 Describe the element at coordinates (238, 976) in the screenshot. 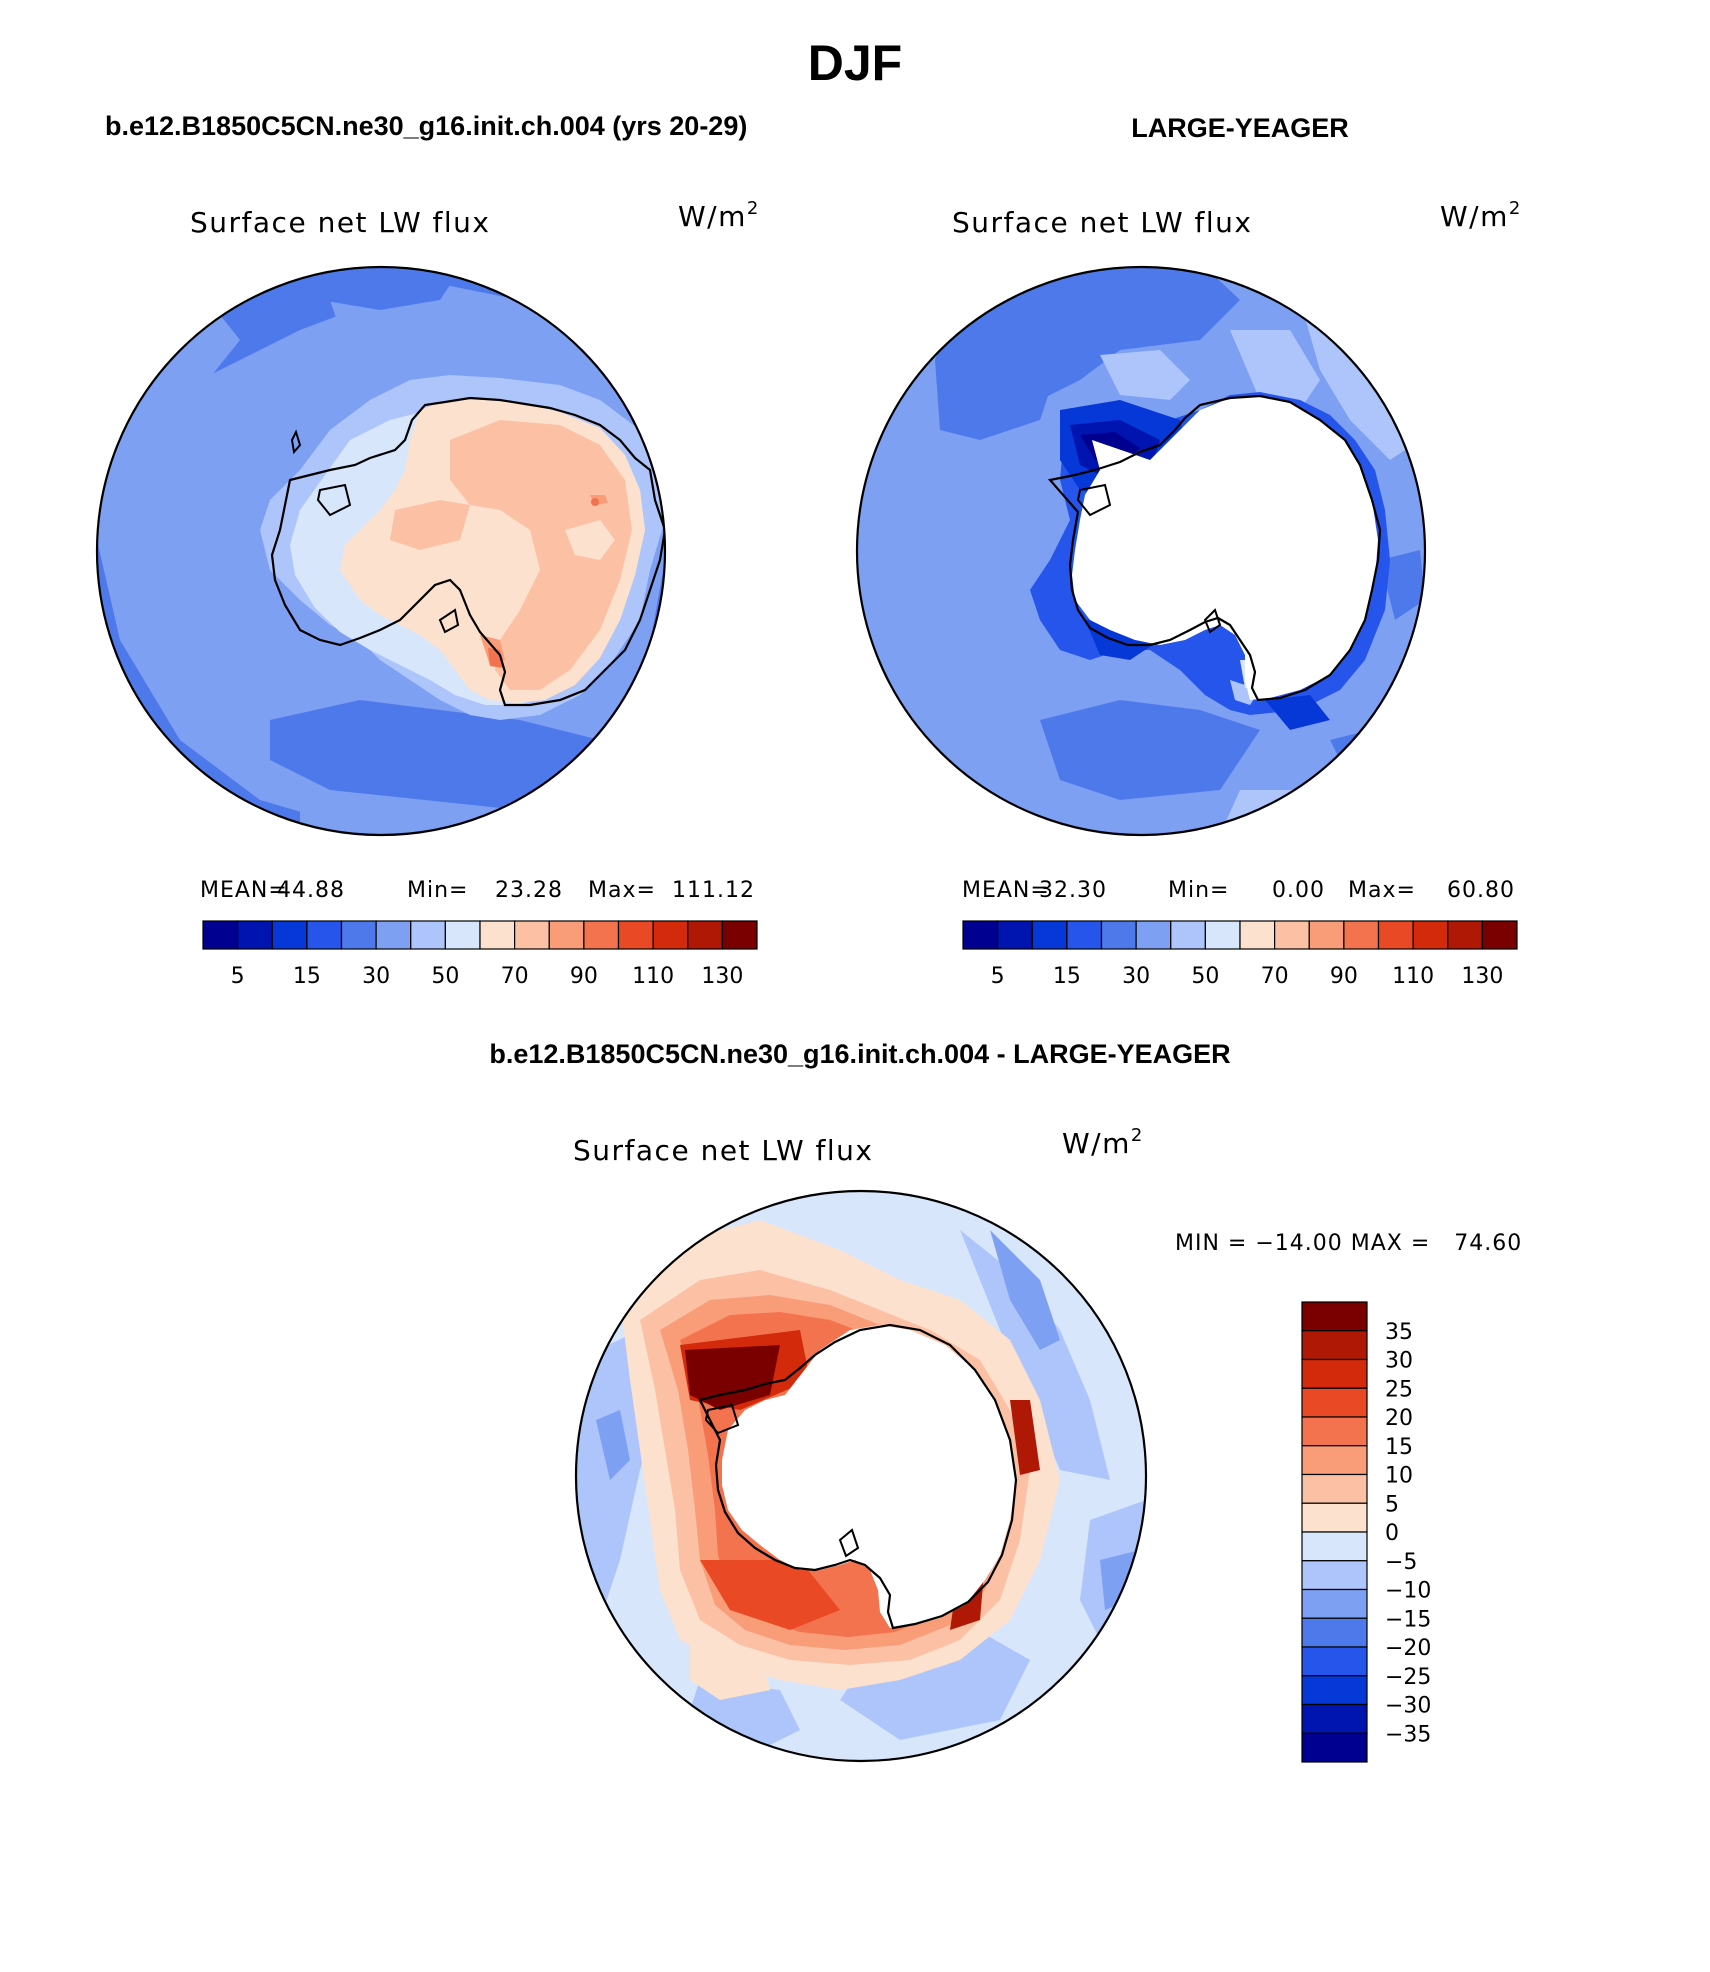

I see `panel-model-colorbar-tick-label: 5` at that location.